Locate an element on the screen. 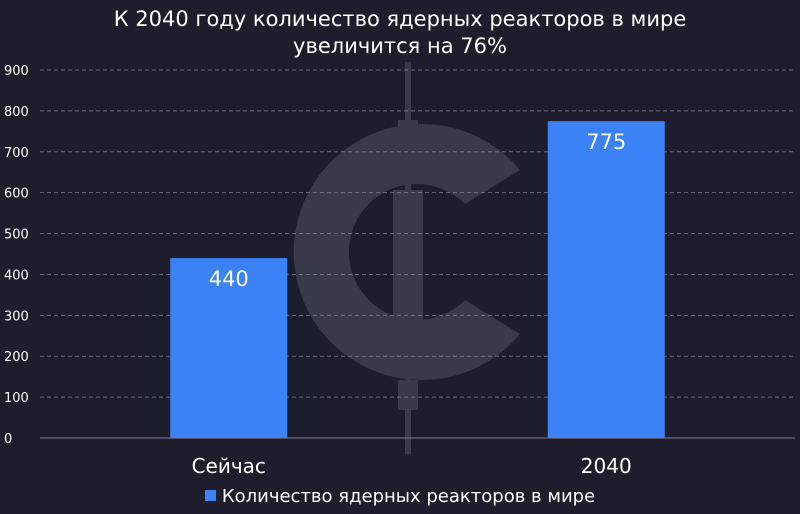 The width and height of the screenshot is (800, 514). x-tick-label: 2040 is located at coordinates (606, 466).